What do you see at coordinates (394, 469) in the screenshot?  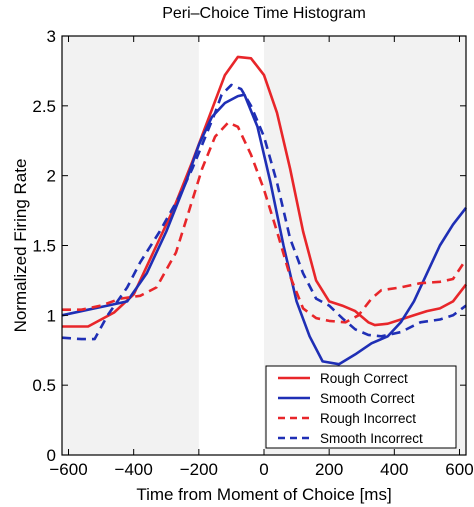 I see `x-tick-label: 400` at bounding box center [394, 469].